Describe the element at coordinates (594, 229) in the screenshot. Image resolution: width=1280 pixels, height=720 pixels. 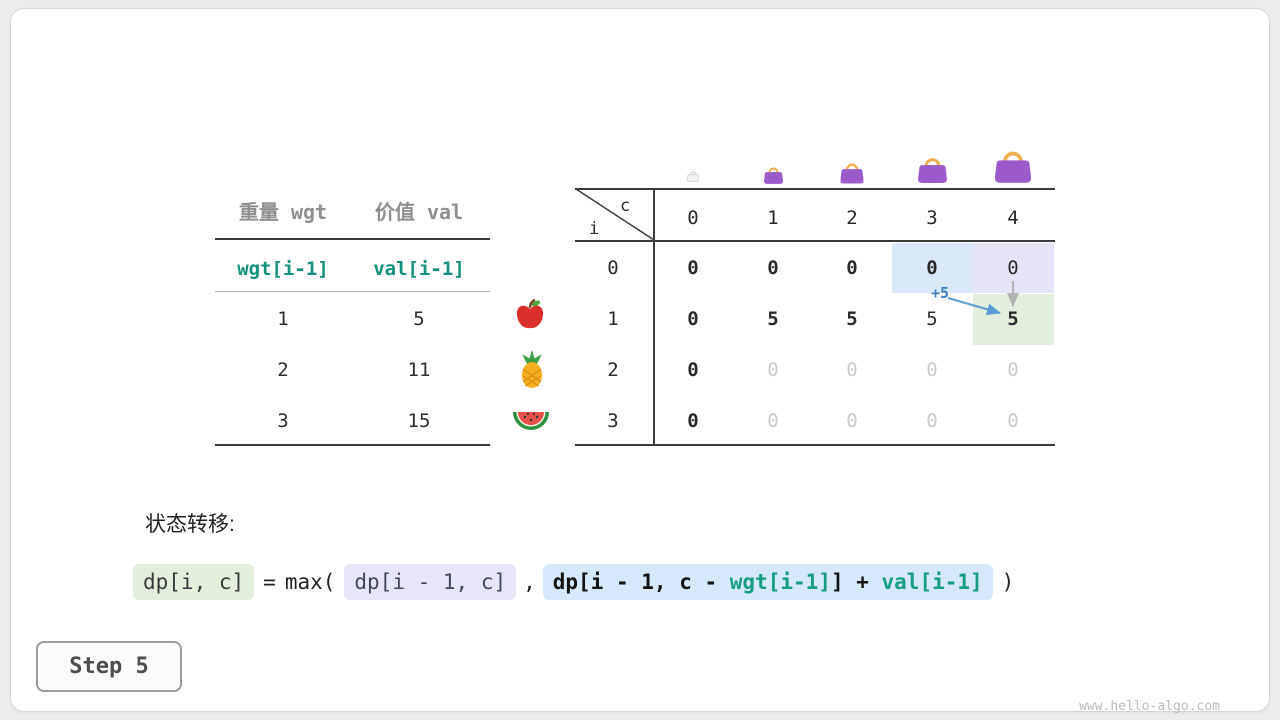
I see `corner-row-var: i` at that location.